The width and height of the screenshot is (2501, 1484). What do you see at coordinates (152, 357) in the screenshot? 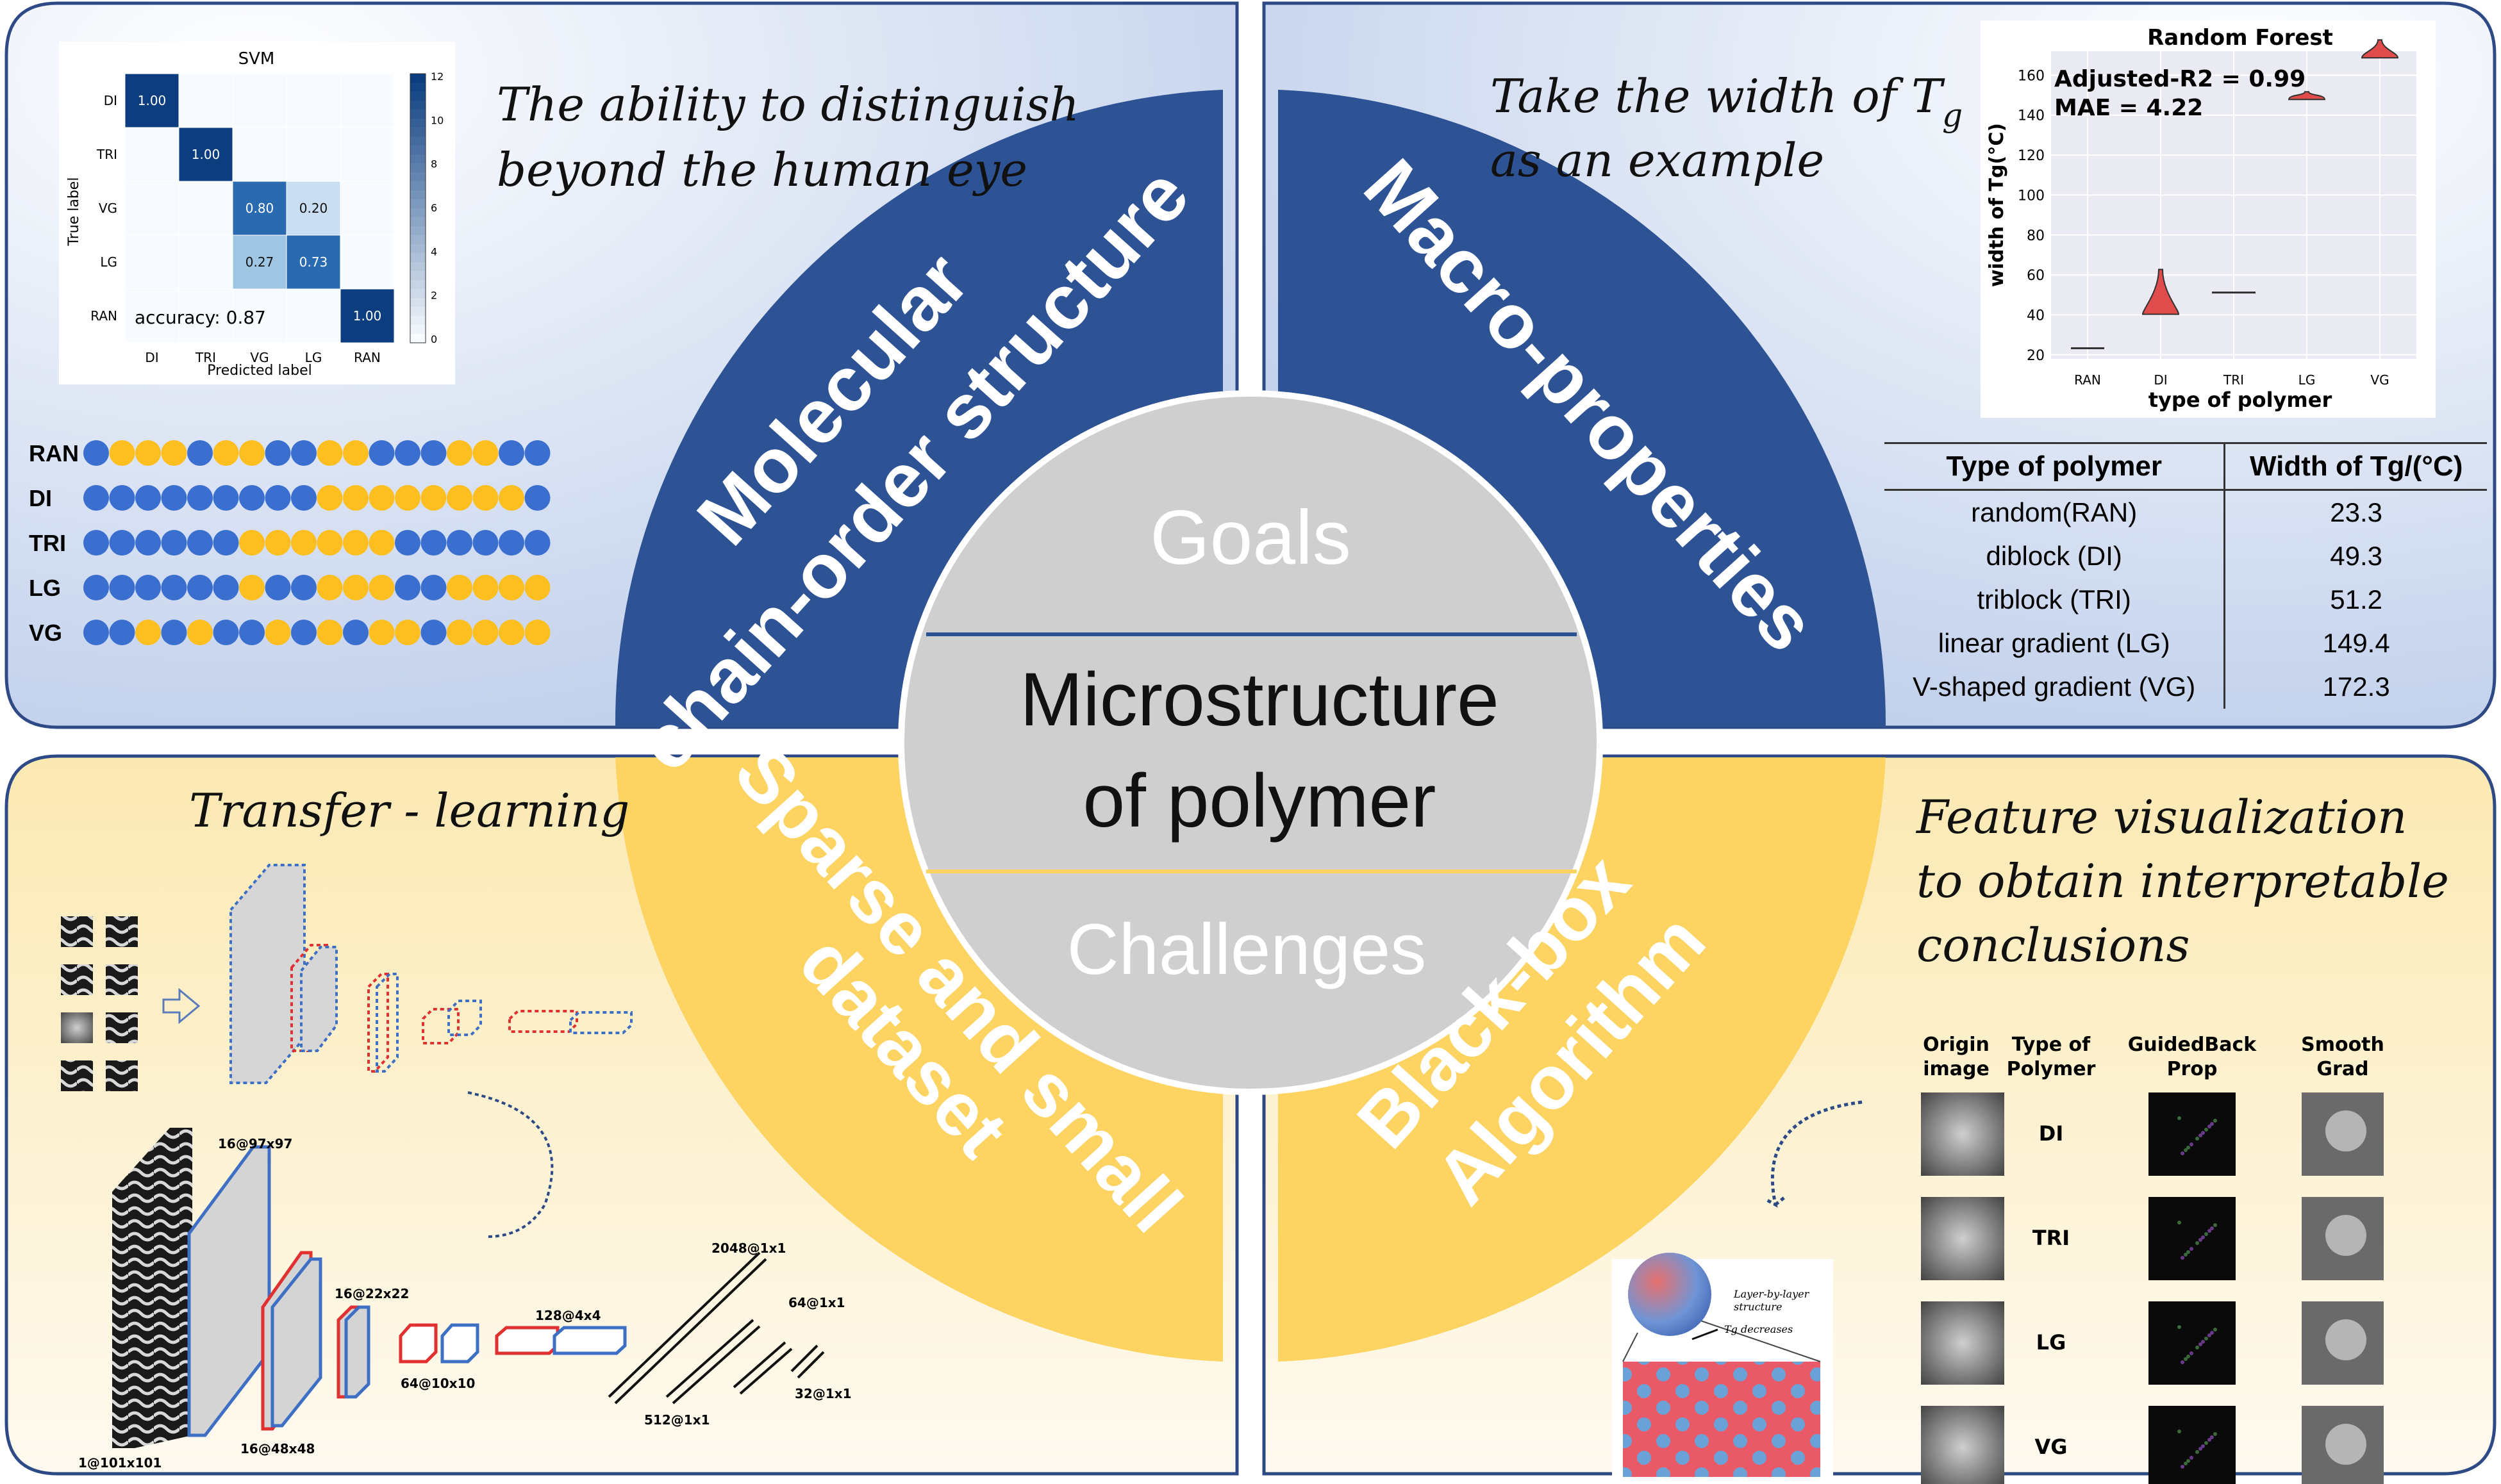
I see `svm-col-label: DI` at bounding box center [152, 357].